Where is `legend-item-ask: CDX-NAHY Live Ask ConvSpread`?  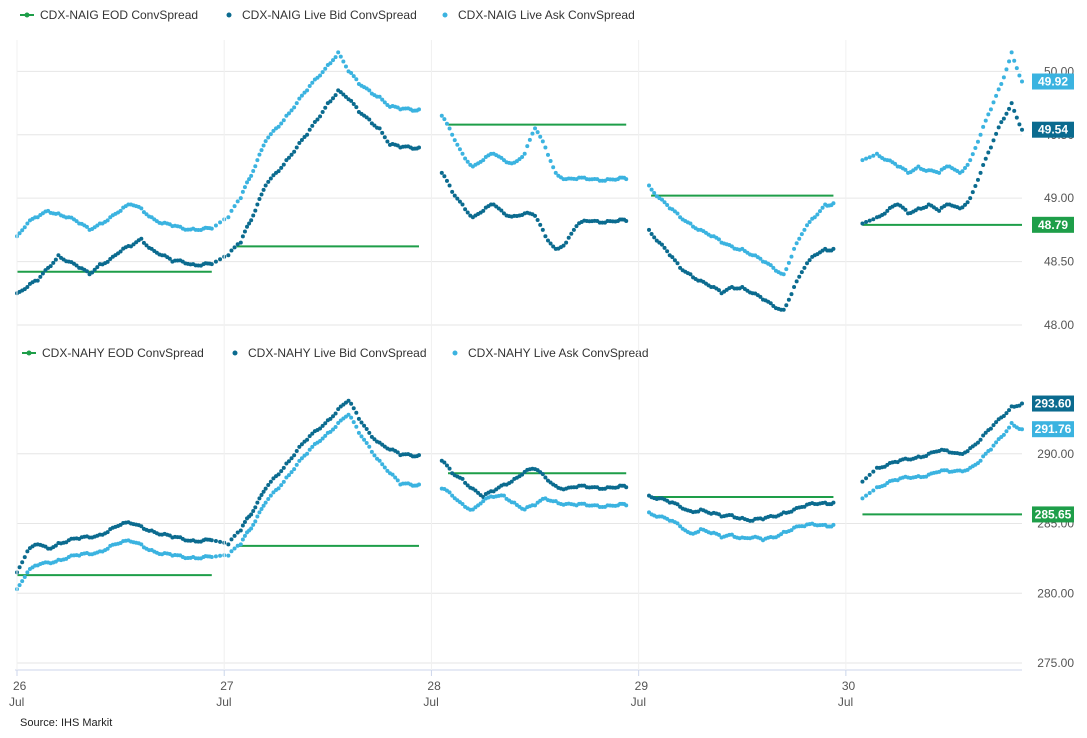 legend-item-ask: CDX-NAHY Live Ask ConvSpread is located at coordinates (550, 353).